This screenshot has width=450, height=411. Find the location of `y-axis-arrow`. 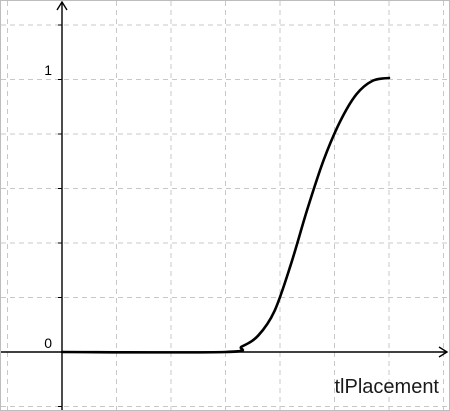

y-axis-arrow is located at coordinates (62, 6).